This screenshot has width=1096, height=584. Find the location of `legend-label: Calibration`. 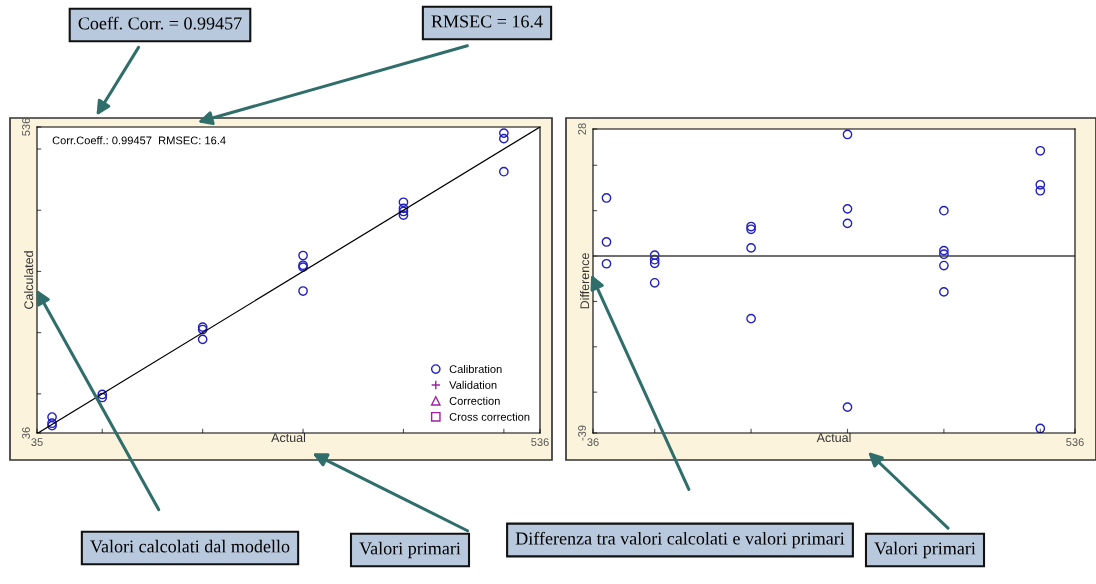

legend-label: Calibration is located at coordinates (475, 369).